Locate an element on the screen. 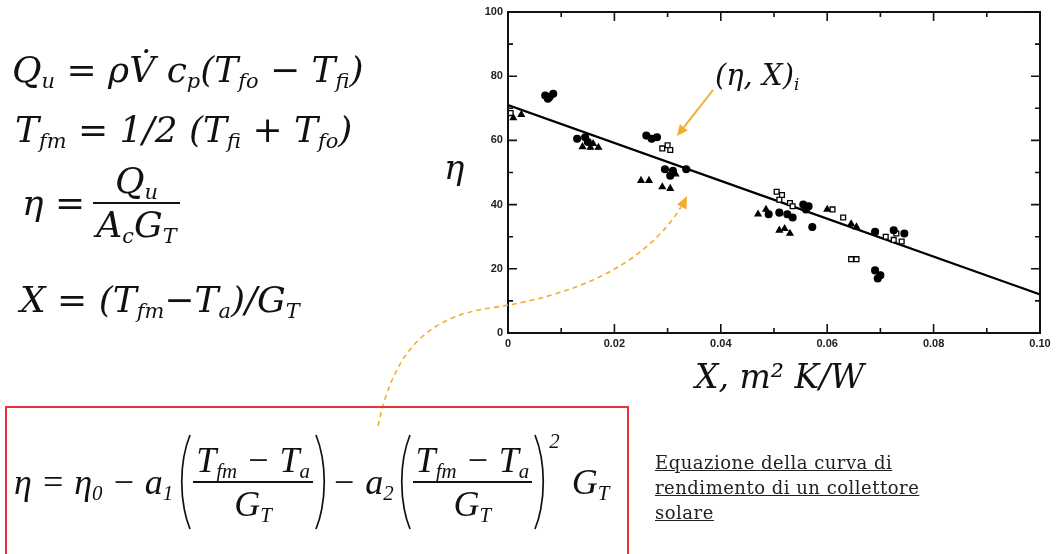 The height and width of the screenshot is (554, 1056). text: Q$_{u}$ = ρV̇ c$_{p}$(T$_{fo}$ − T$_{fi}$) is located at coordinates (188, 71).